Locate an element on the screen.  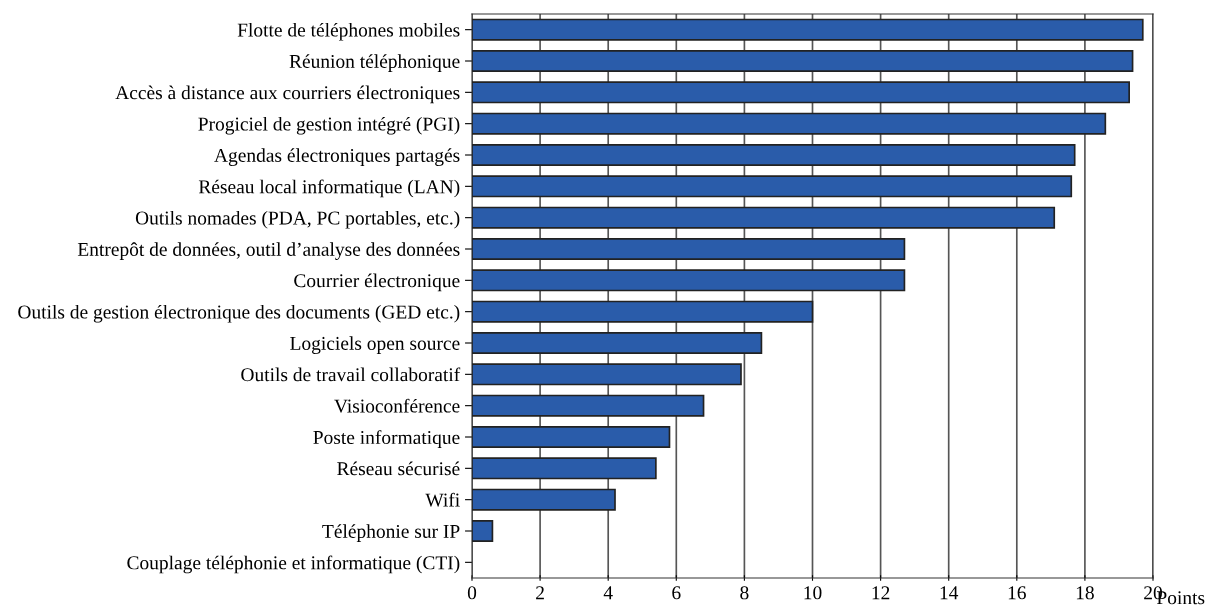
x-tick-label: 14 is located at coordinates (949, 593).